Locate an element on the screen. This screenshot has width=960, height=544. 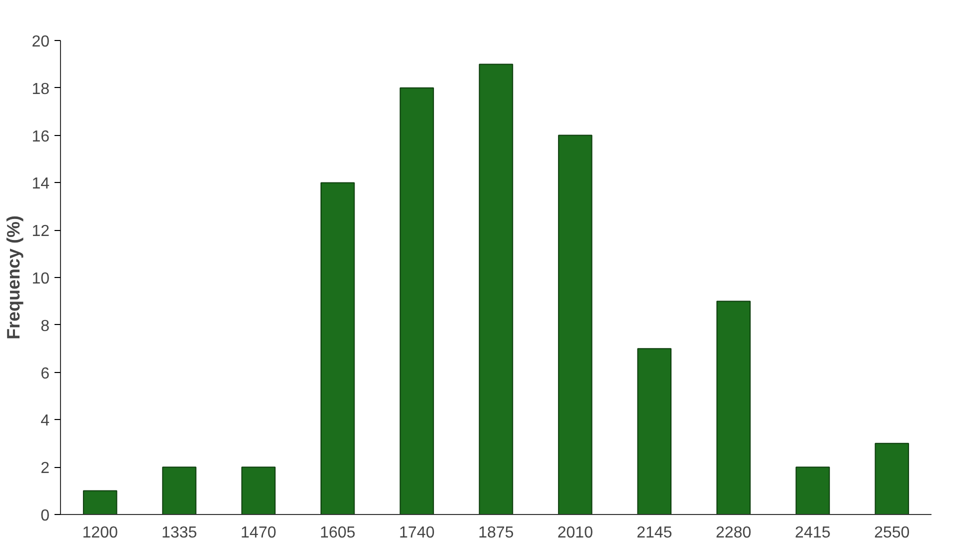
y-tick-label: 4 is located at coordinates (45, 421).